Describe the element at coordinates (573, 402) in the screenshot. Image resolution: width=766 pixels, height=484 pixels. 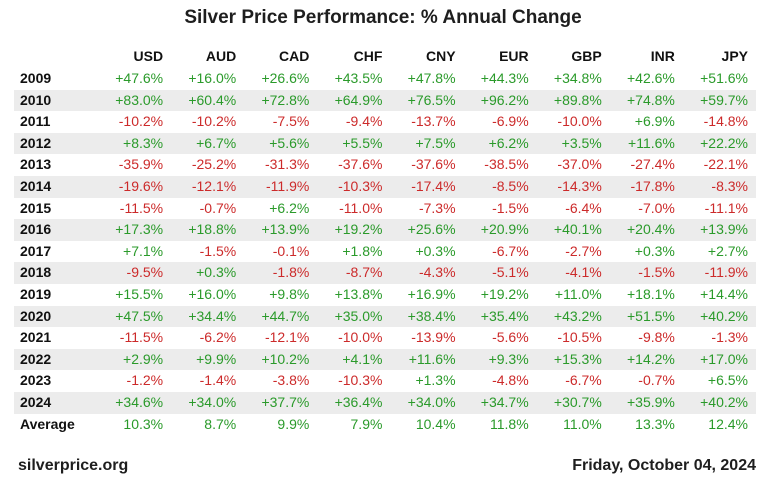
I see `value-cell: +30.7%` at that location.